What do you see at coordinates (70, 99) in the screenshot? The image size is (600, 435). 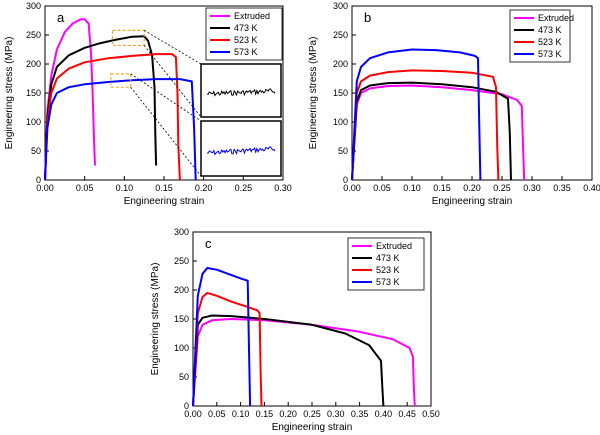 I see `series-line-extruded` at bounding box center [70, 99].